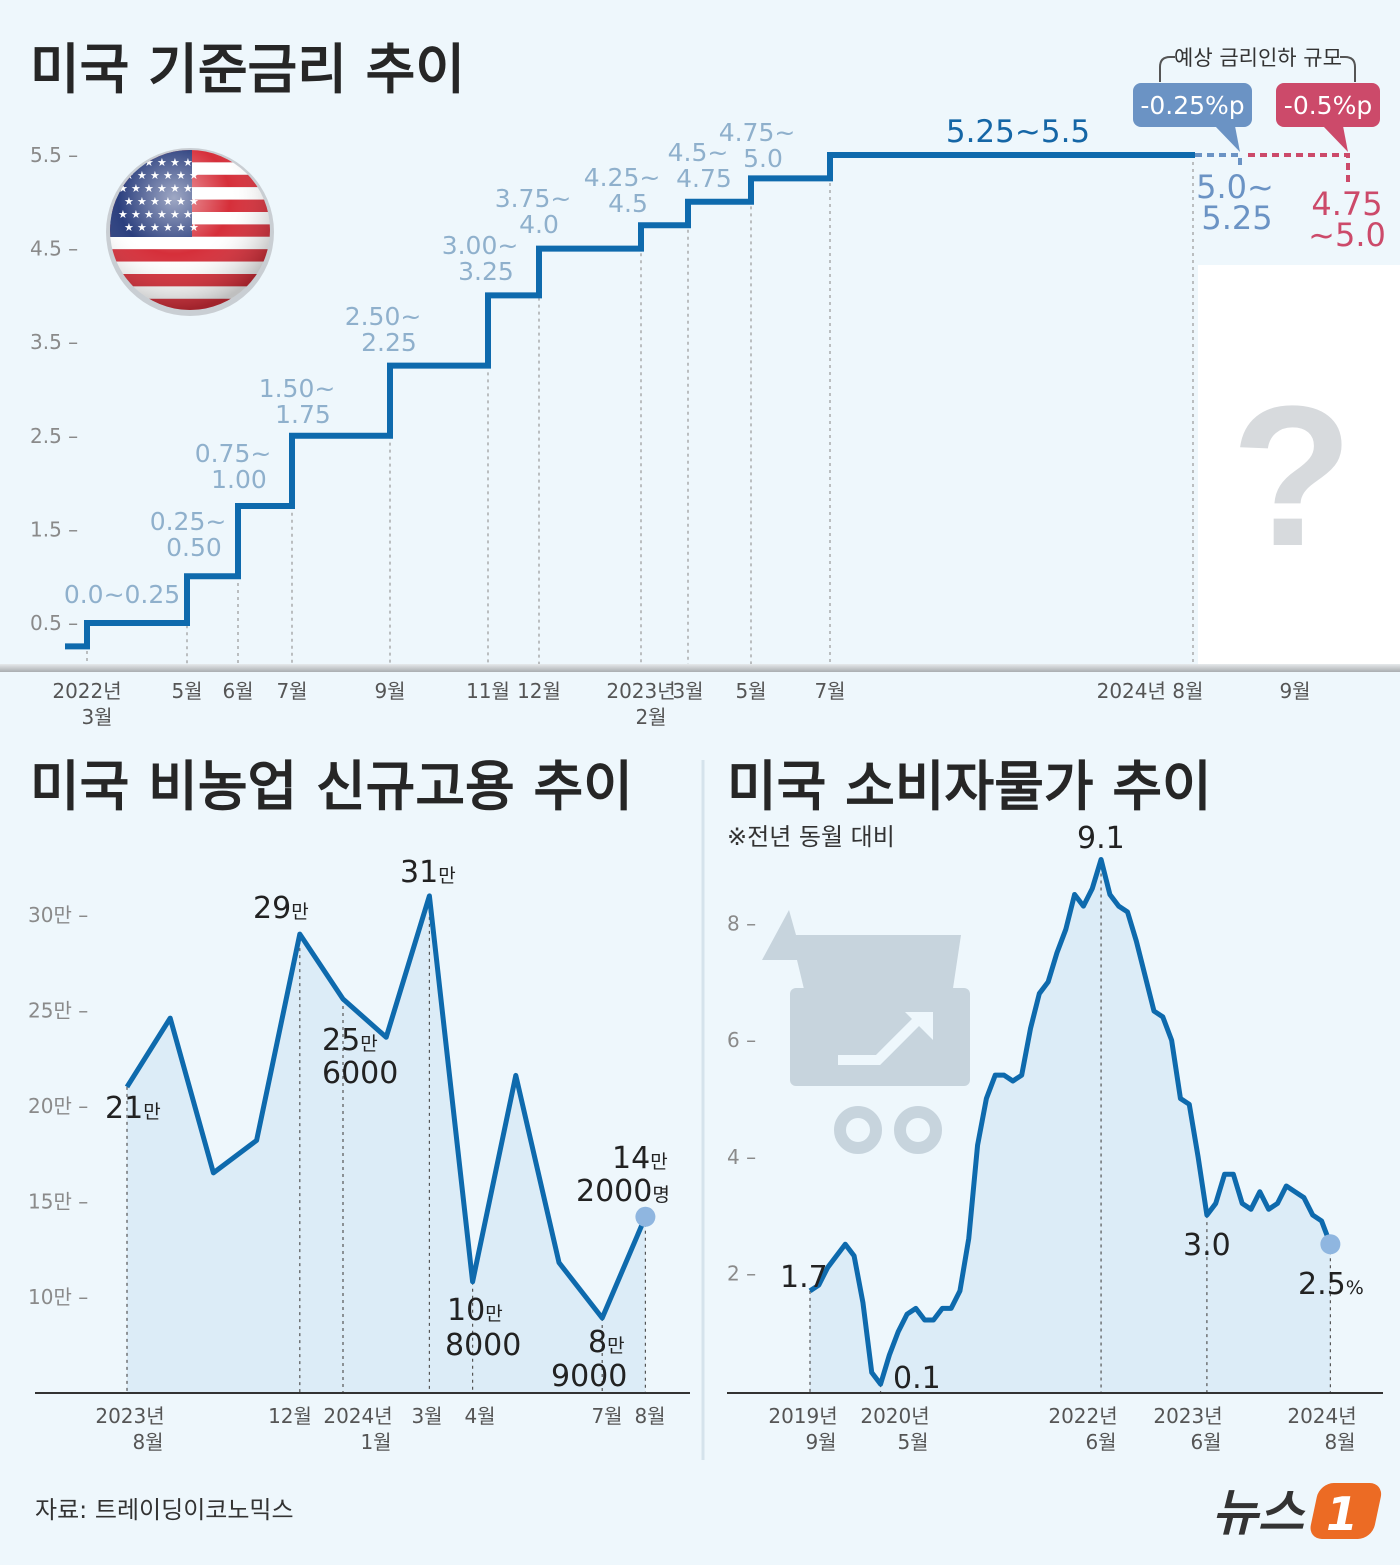 Image resolution: width=1400 pixels, height=1565 pixels. Describe the element at coordinates (486, 271) in the screenshot. I see `rate-label-line: 3.25` at that location.